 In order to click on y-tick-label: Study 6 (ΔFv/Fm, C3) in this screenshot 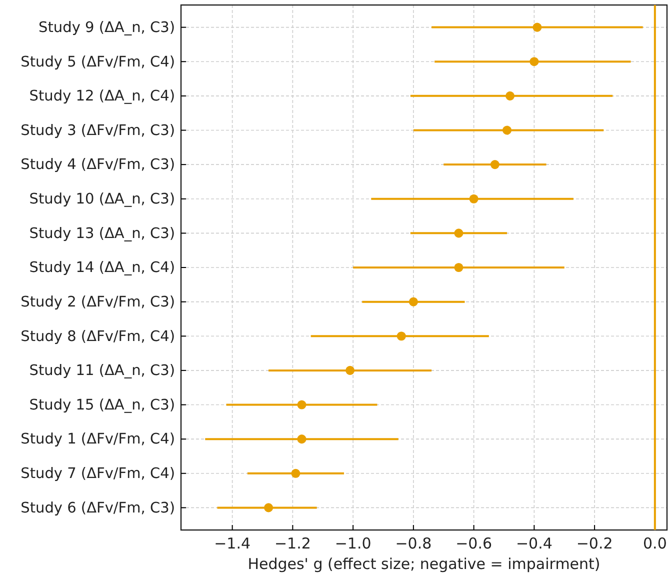, I will do `click(97, 508)`.